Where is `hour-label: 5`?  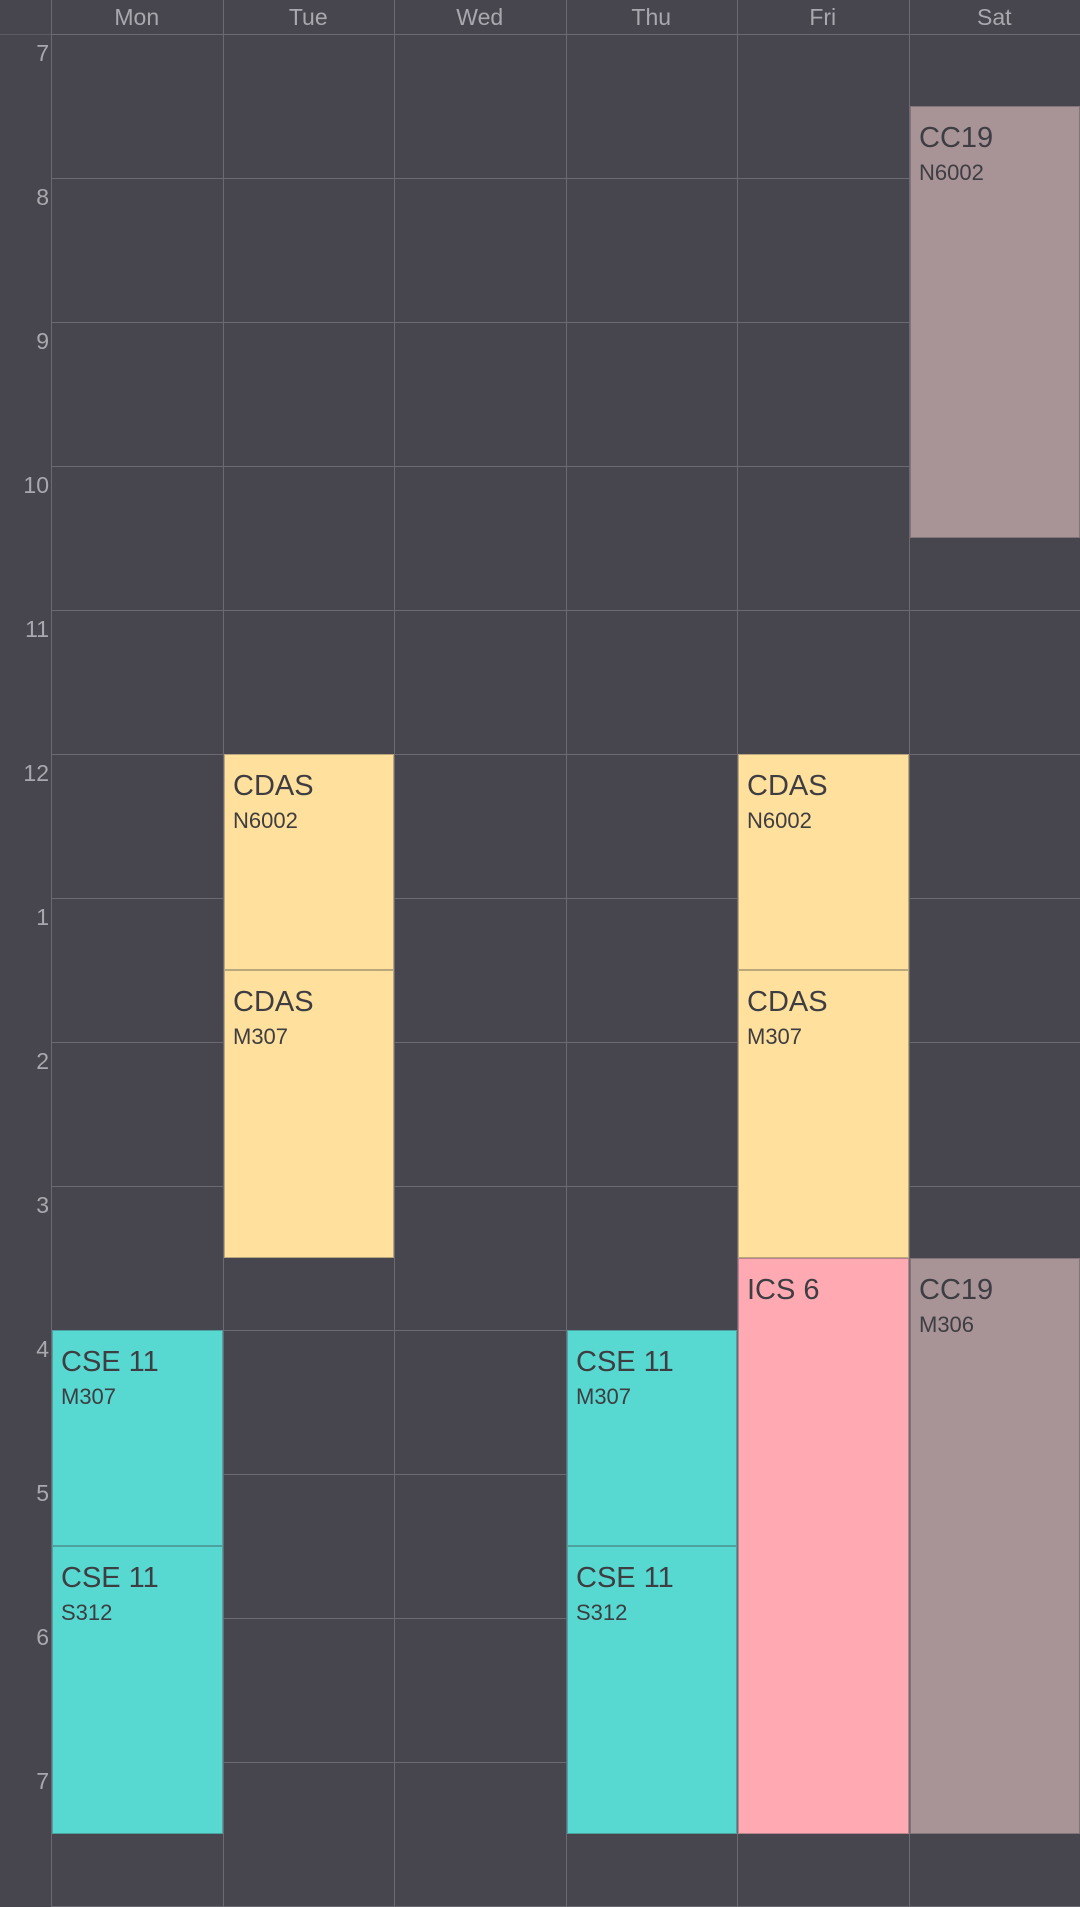 hour-label: 5 is located at coordinates (42, 1493).